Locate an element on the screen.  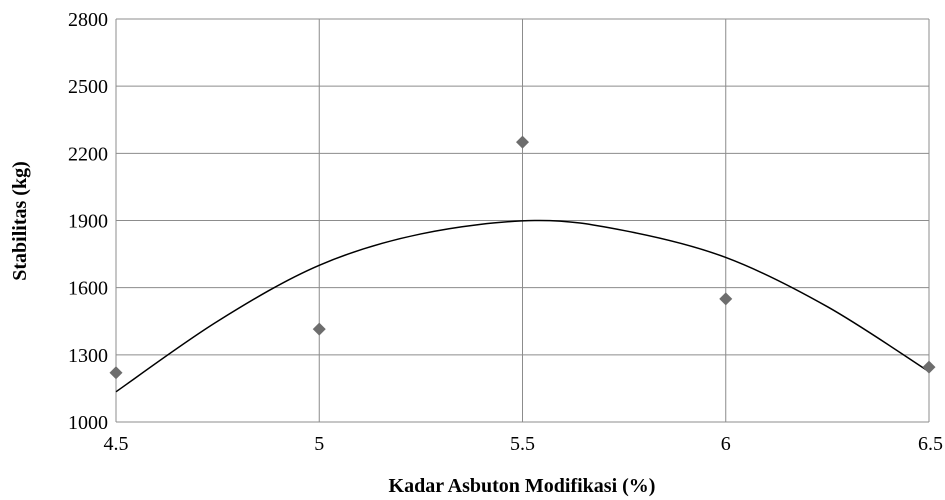
y-axis-title: Stabilitas (kg) is located at coordinates (20, 220).